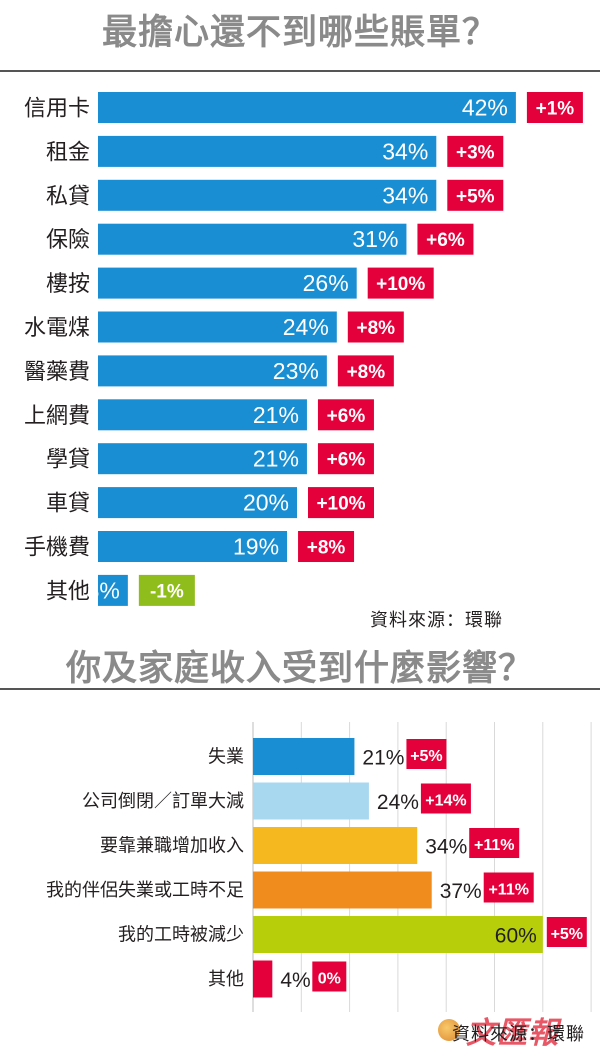 This screenshot has height=1056, width=600. What do you see at coordinates (518, 1034) in the screenshot?
I see `chart2-source: 資料來源：環聯` at bounding box center [518, 1034].